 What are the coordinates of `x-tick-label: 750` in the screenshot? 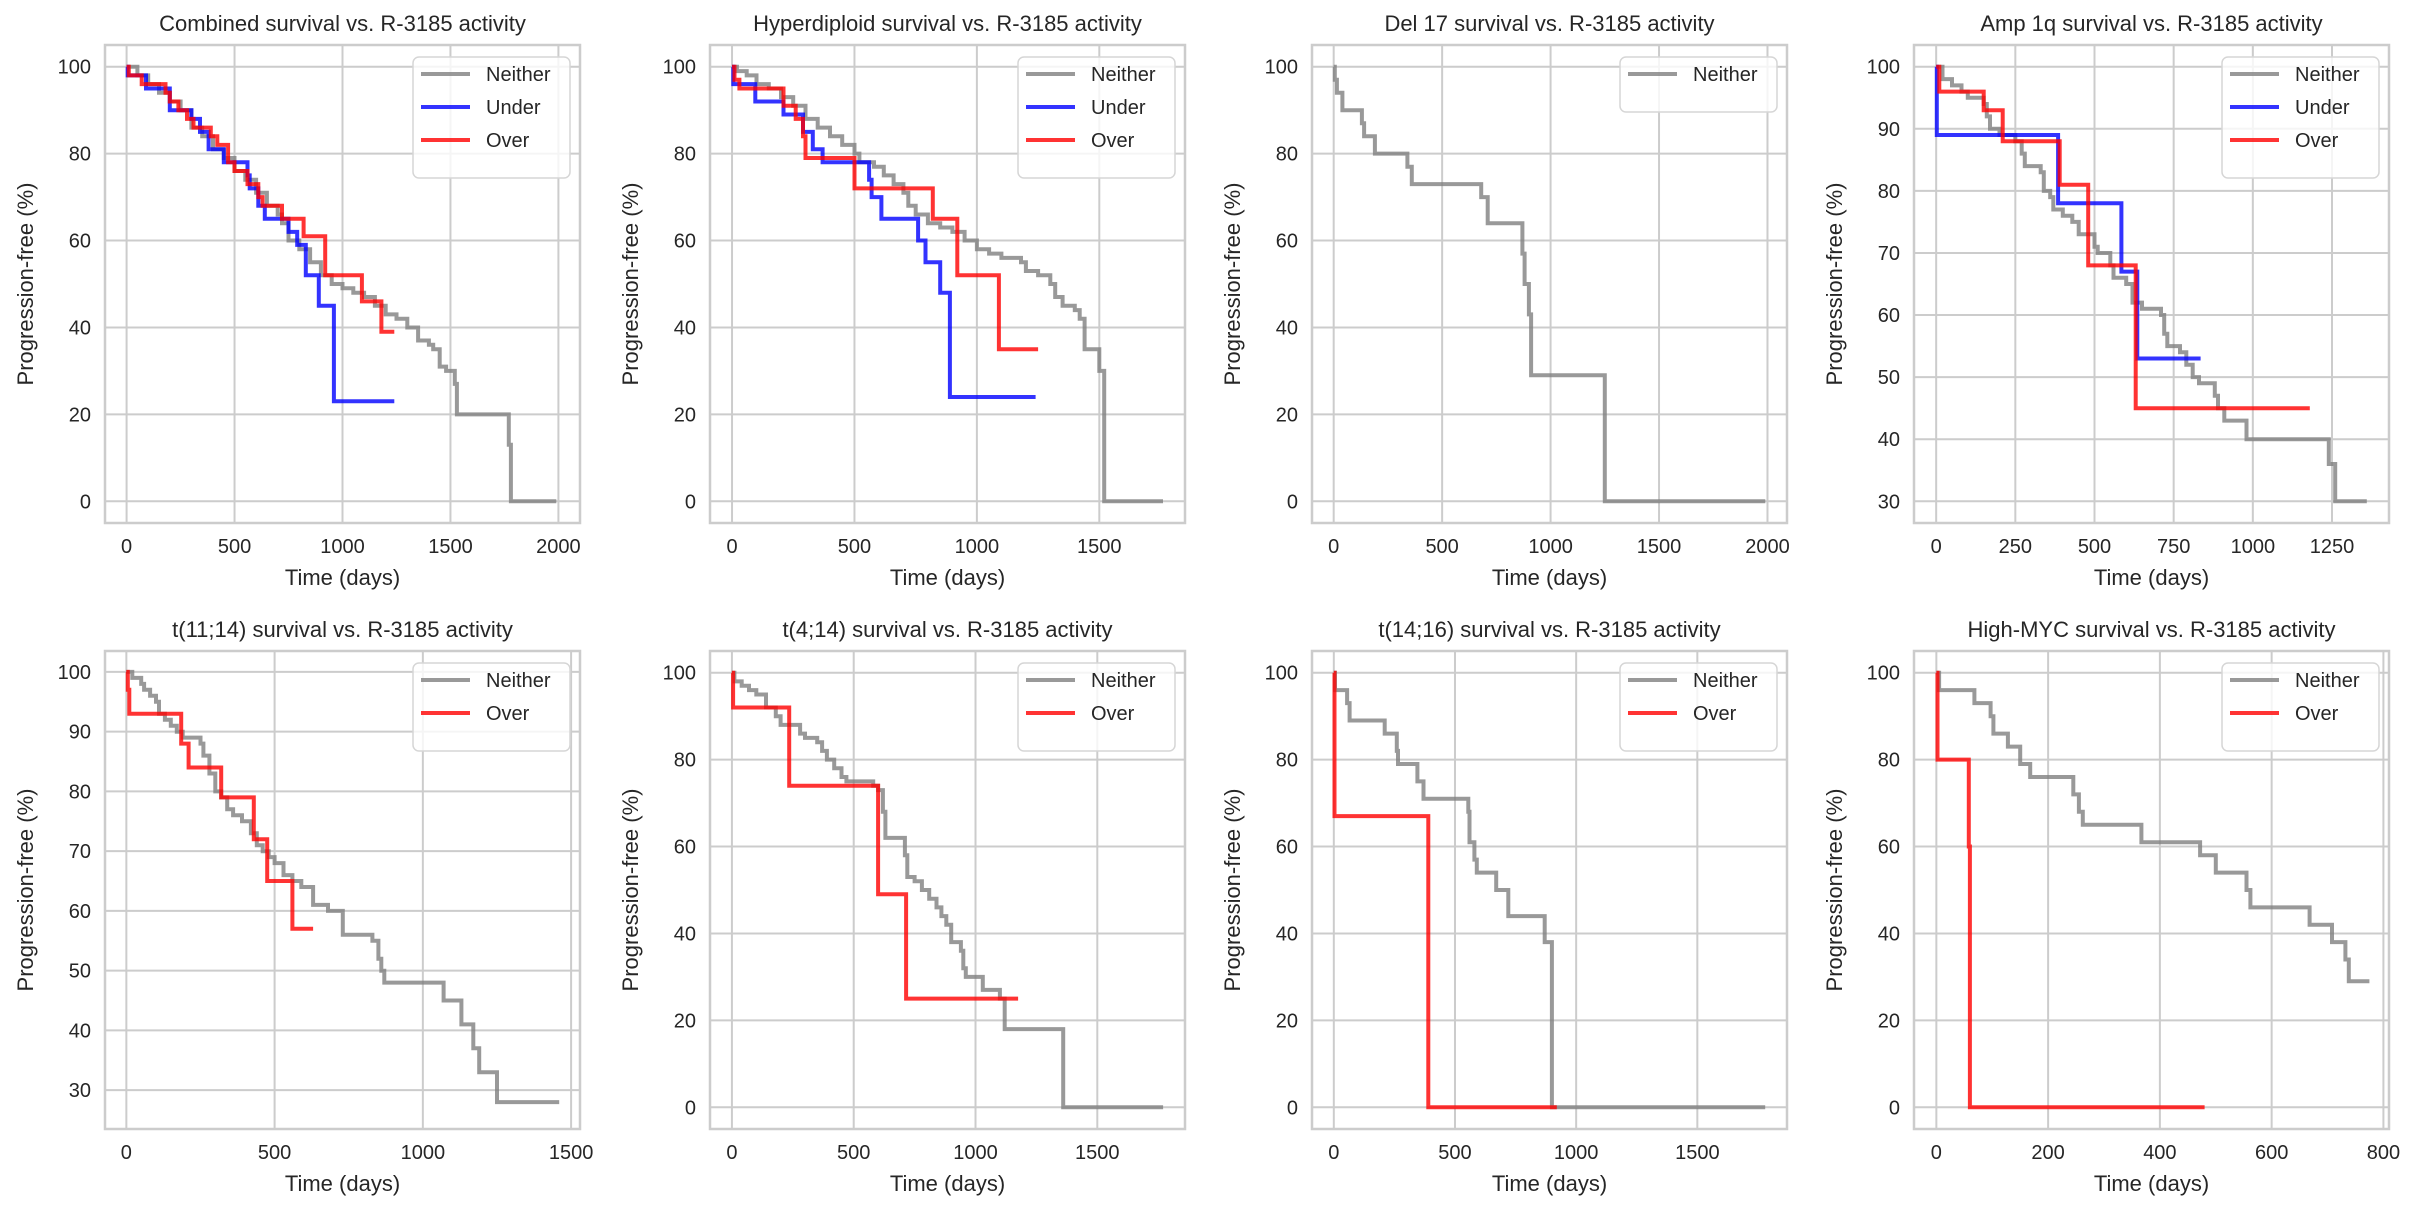 It's located at (2173, 547).